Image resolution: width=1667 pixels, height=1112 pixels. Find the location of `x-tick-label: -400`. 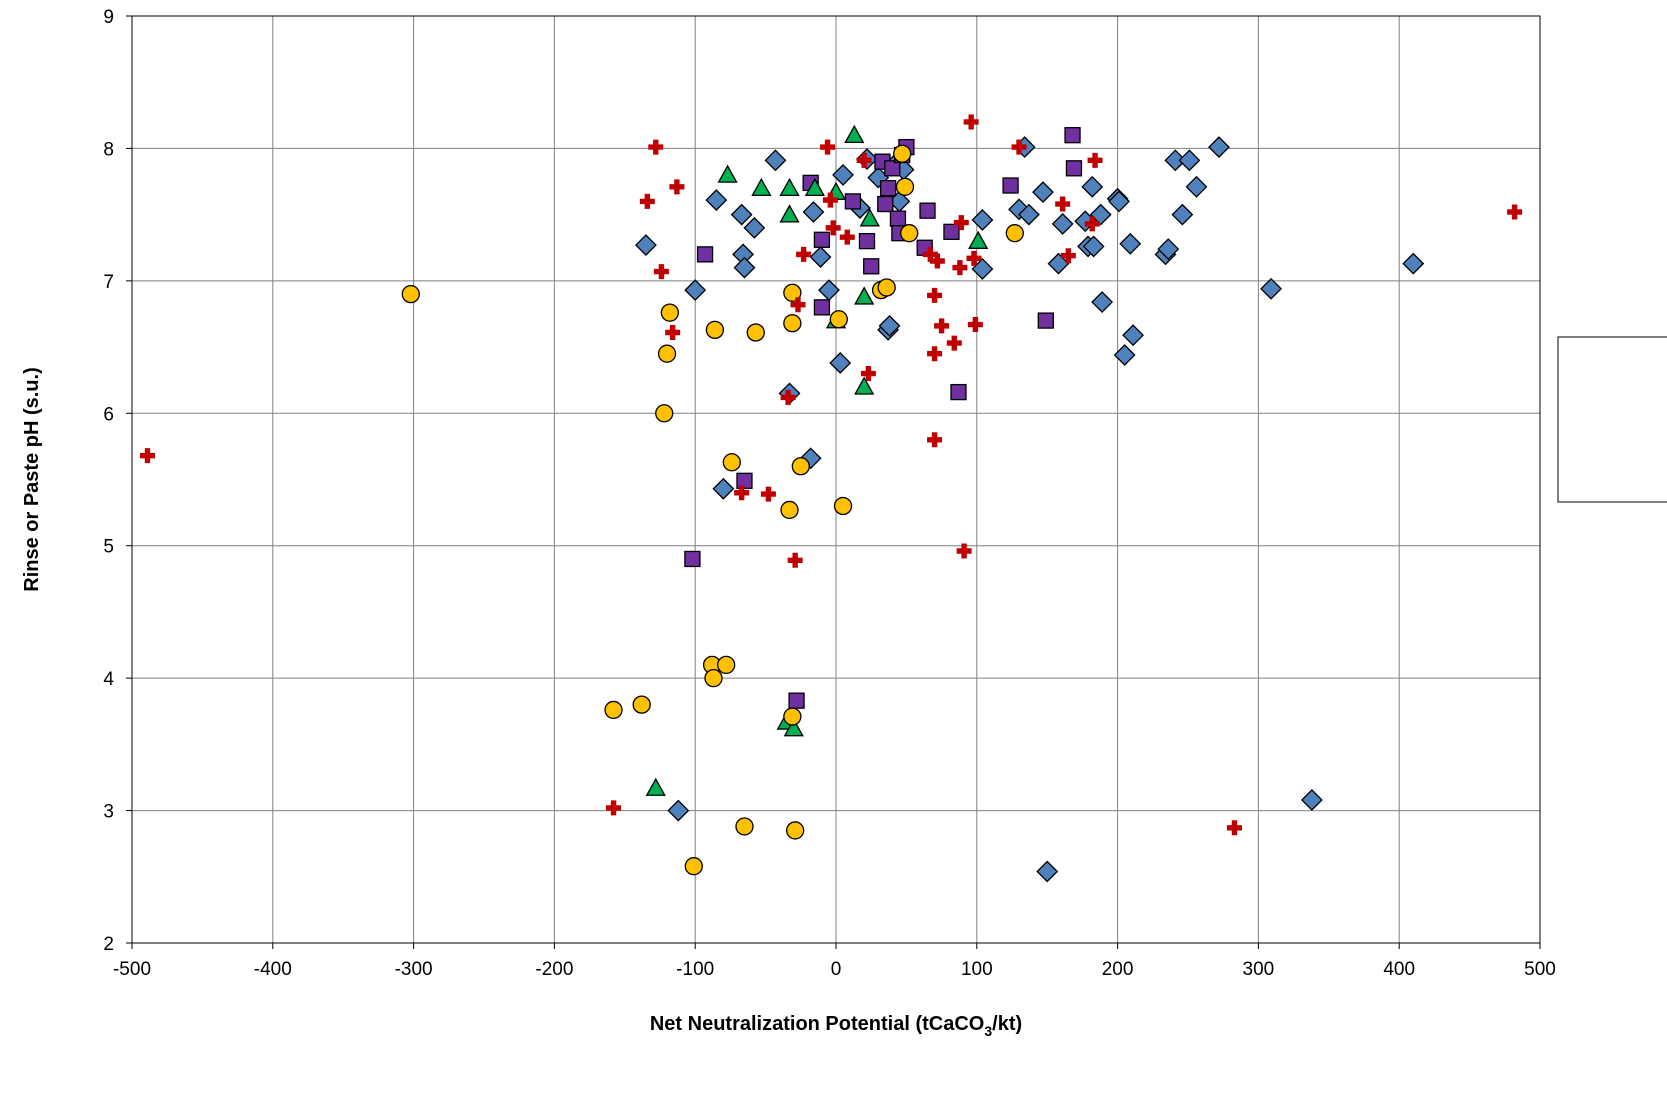

x-tick-label: -400 is located at coordinates (273, 969).